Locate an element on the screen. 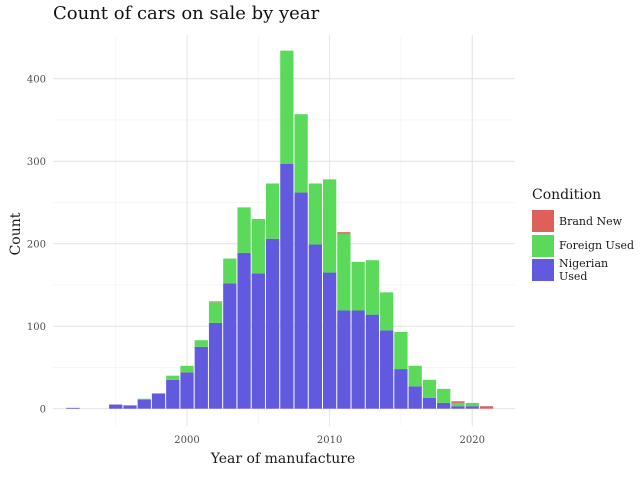  x-tick-label: 2010 is located at coordinates (329, 440).